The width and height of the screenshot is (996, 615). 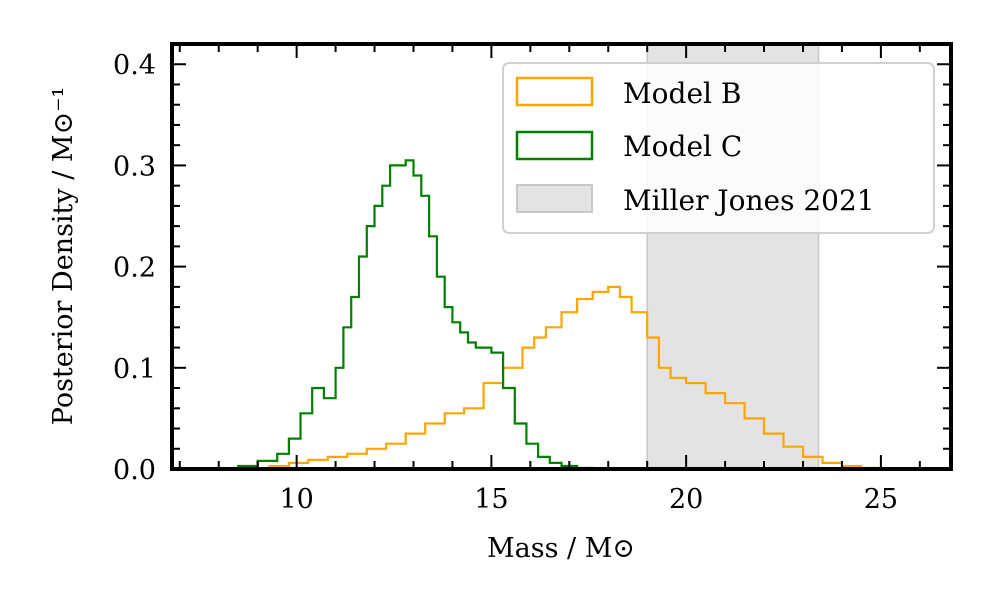 I want to click on x-tick-label: 10, so click(x=296, y=499).